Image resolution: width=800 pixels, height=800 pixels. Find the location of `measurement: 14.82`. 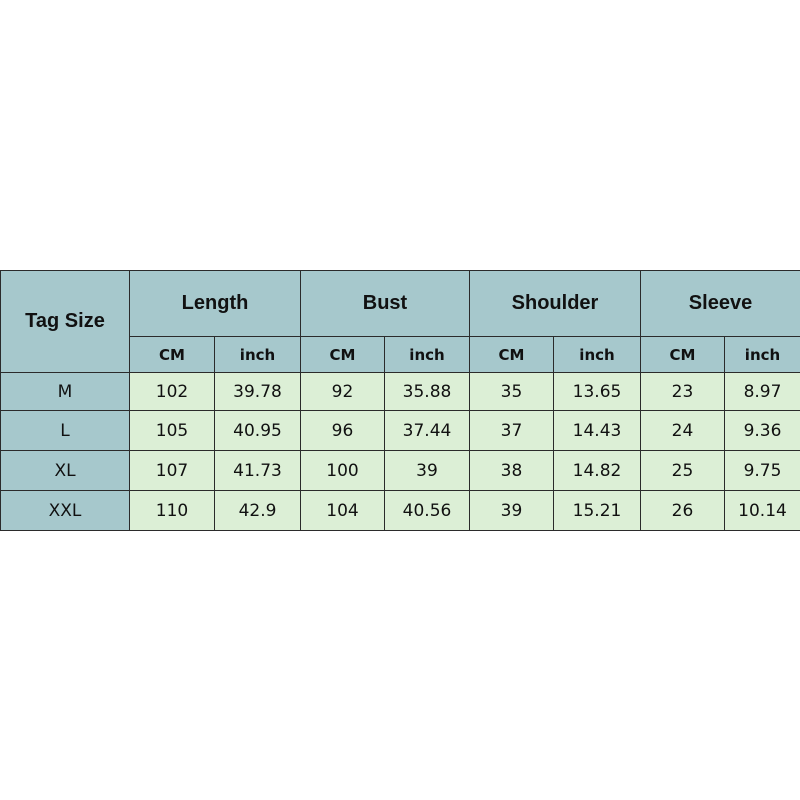

measurement: 14.82 is located at coordinates (597, 470).